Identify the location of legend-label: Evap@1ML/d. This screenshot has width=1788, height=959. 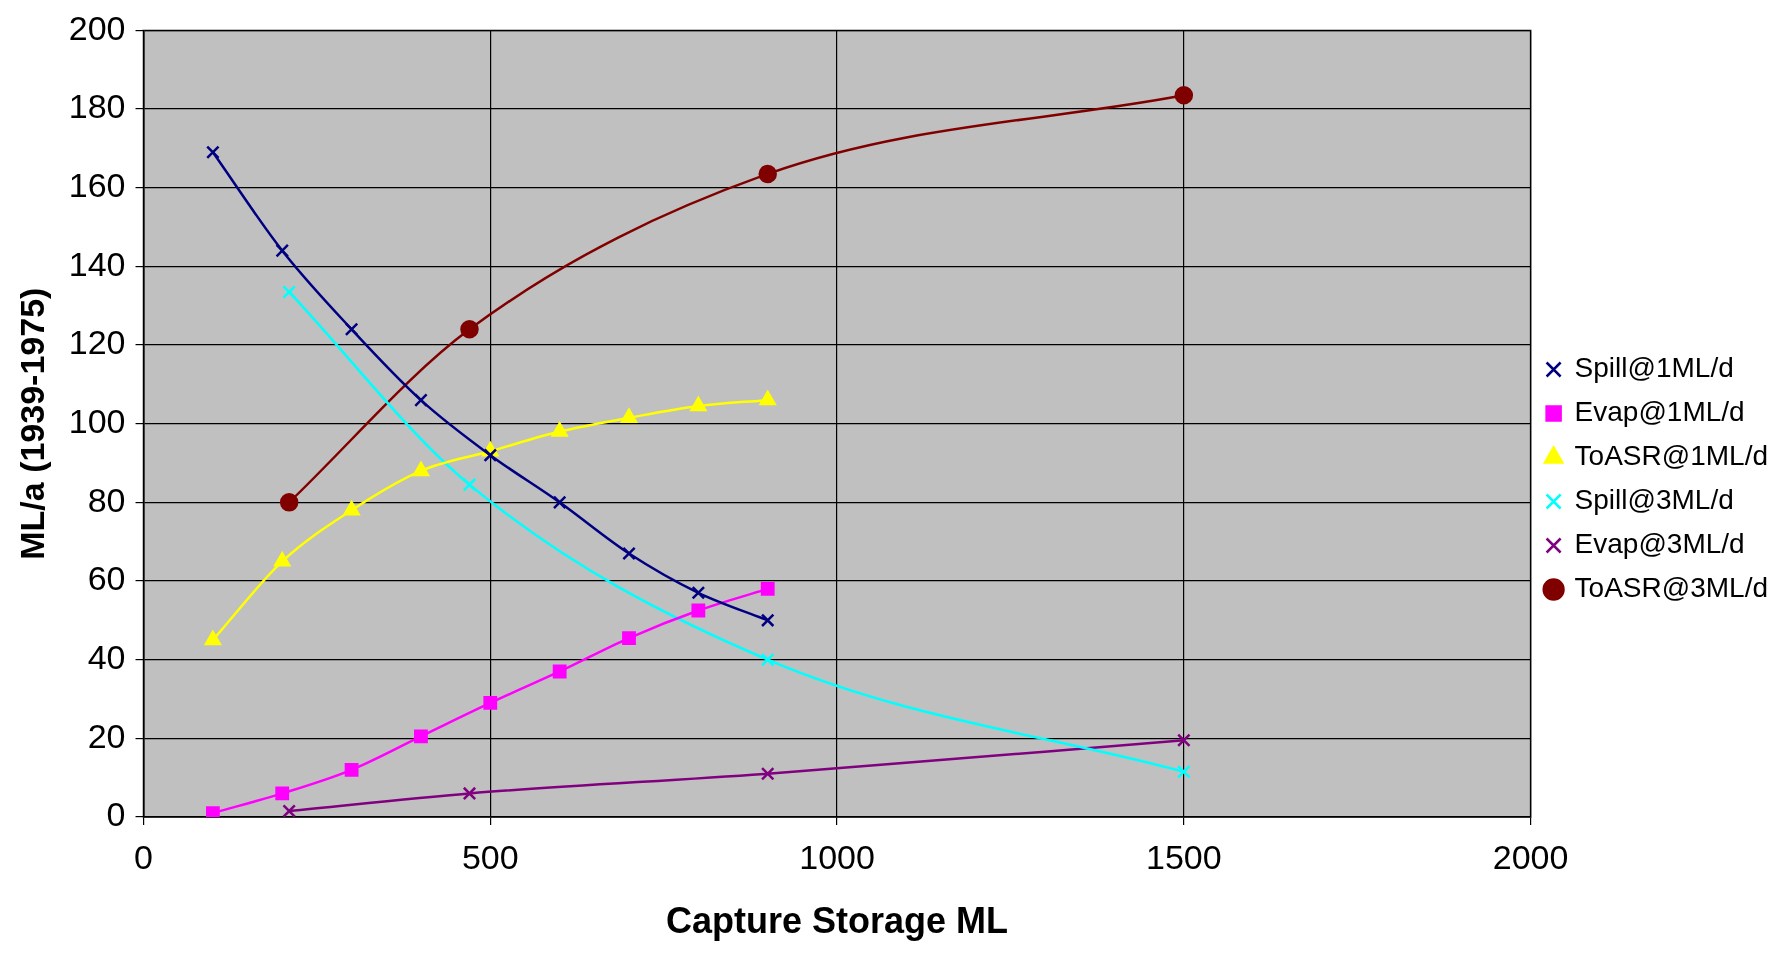
(1659, 412).